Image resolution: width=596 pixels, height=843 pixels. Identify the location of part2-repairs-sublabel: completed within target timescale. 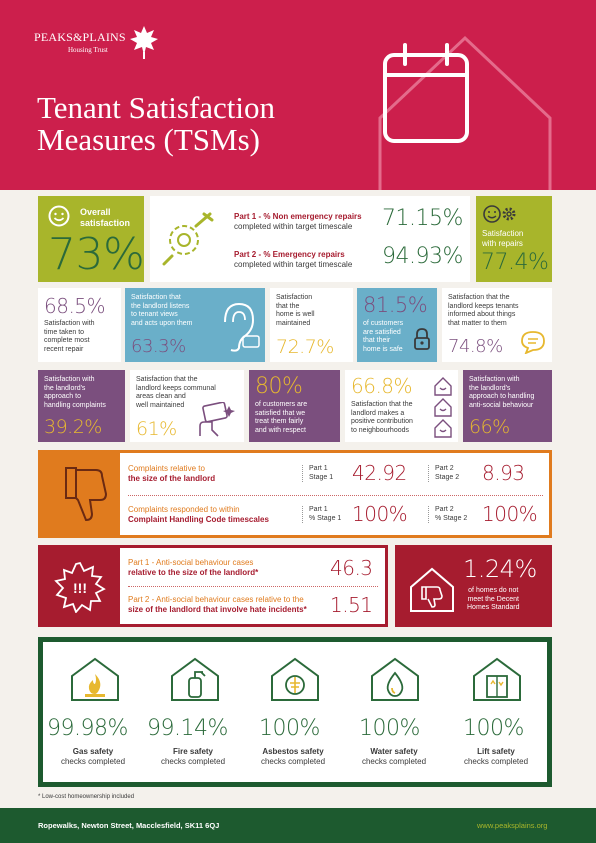
(293, 264).